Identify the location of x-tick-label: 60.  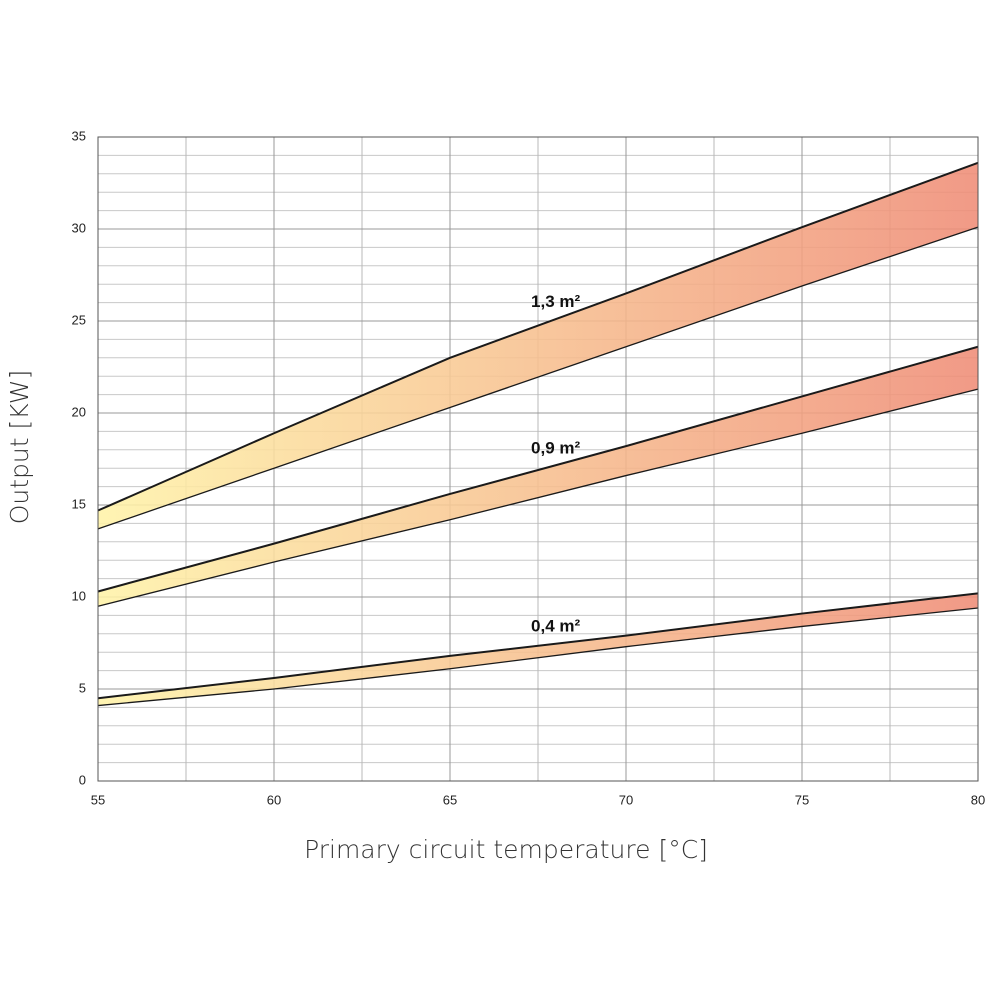
(274, 799).